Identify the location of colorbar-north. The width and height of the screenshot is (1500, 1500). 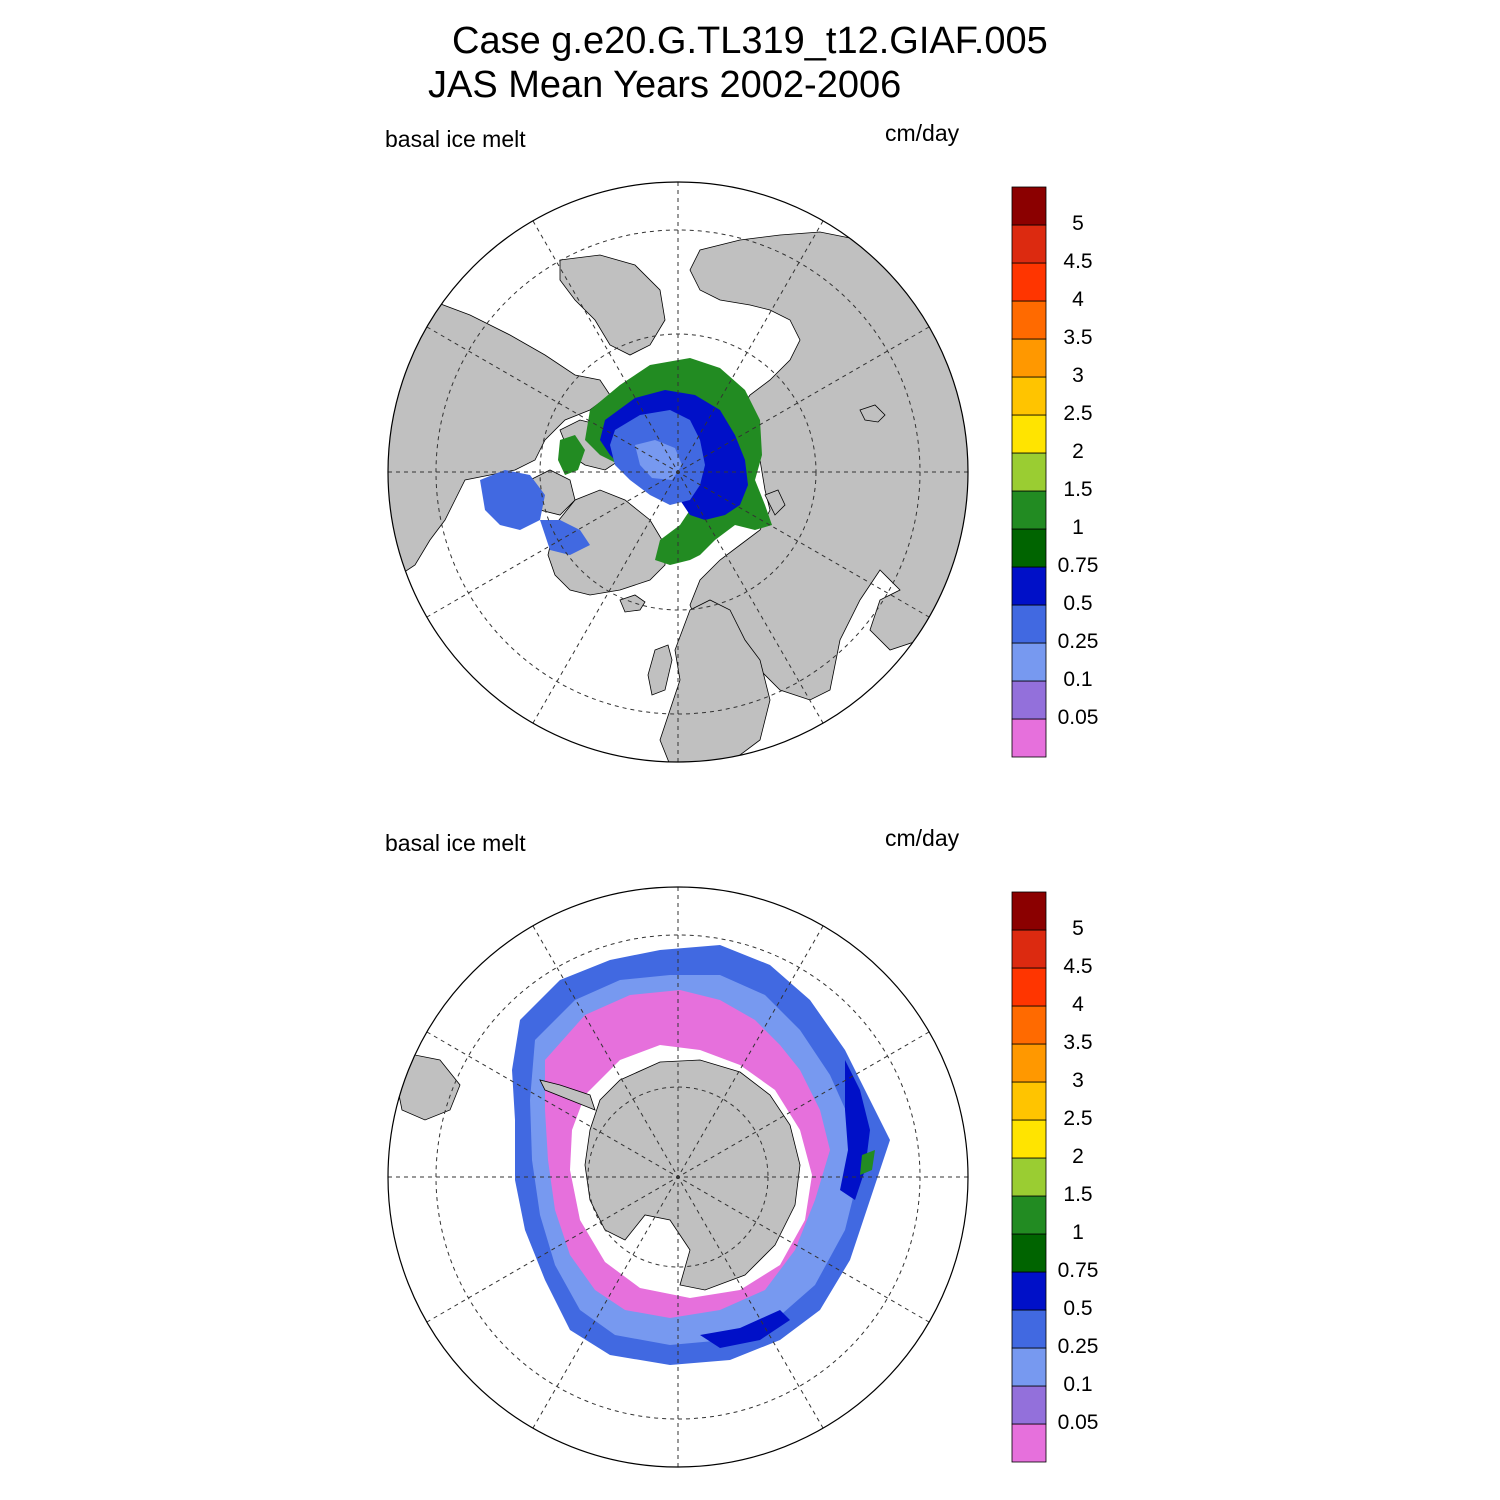
(1029, 472).